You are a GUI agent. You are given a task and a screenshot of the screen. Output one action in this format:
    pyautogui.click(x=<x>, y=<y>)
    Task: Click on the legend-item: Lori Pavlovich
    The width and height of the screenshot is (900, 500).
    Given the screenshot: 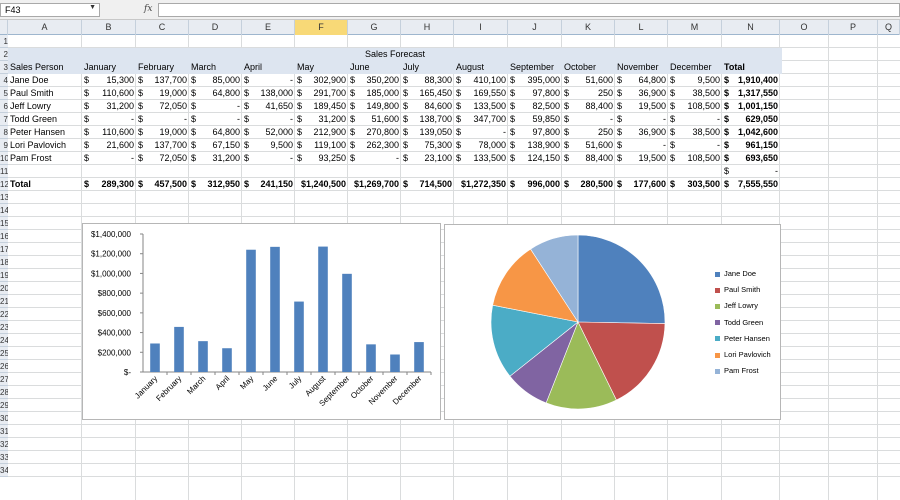 What is the action you would take?
    pyautogui.click(x=743, y=354)
    